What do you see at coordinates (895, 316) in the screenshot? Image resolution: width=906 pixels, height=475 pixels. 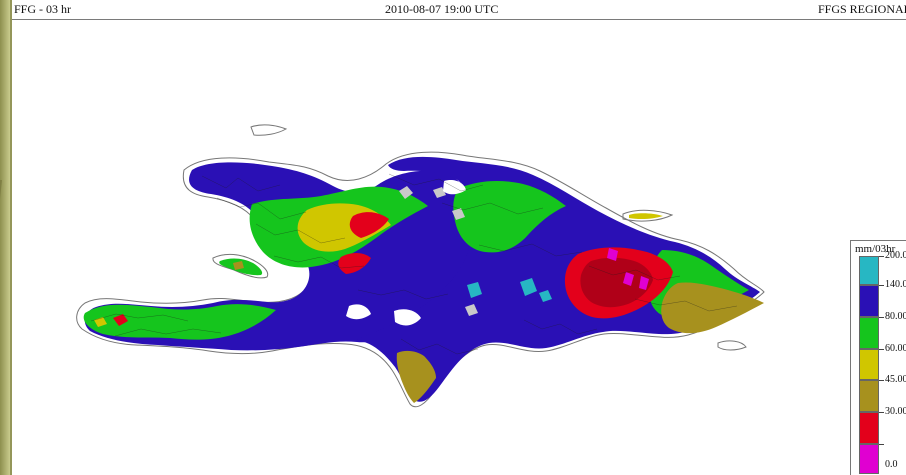 I see `legend-label-80: 80.00` at bounding box center [895, 316].